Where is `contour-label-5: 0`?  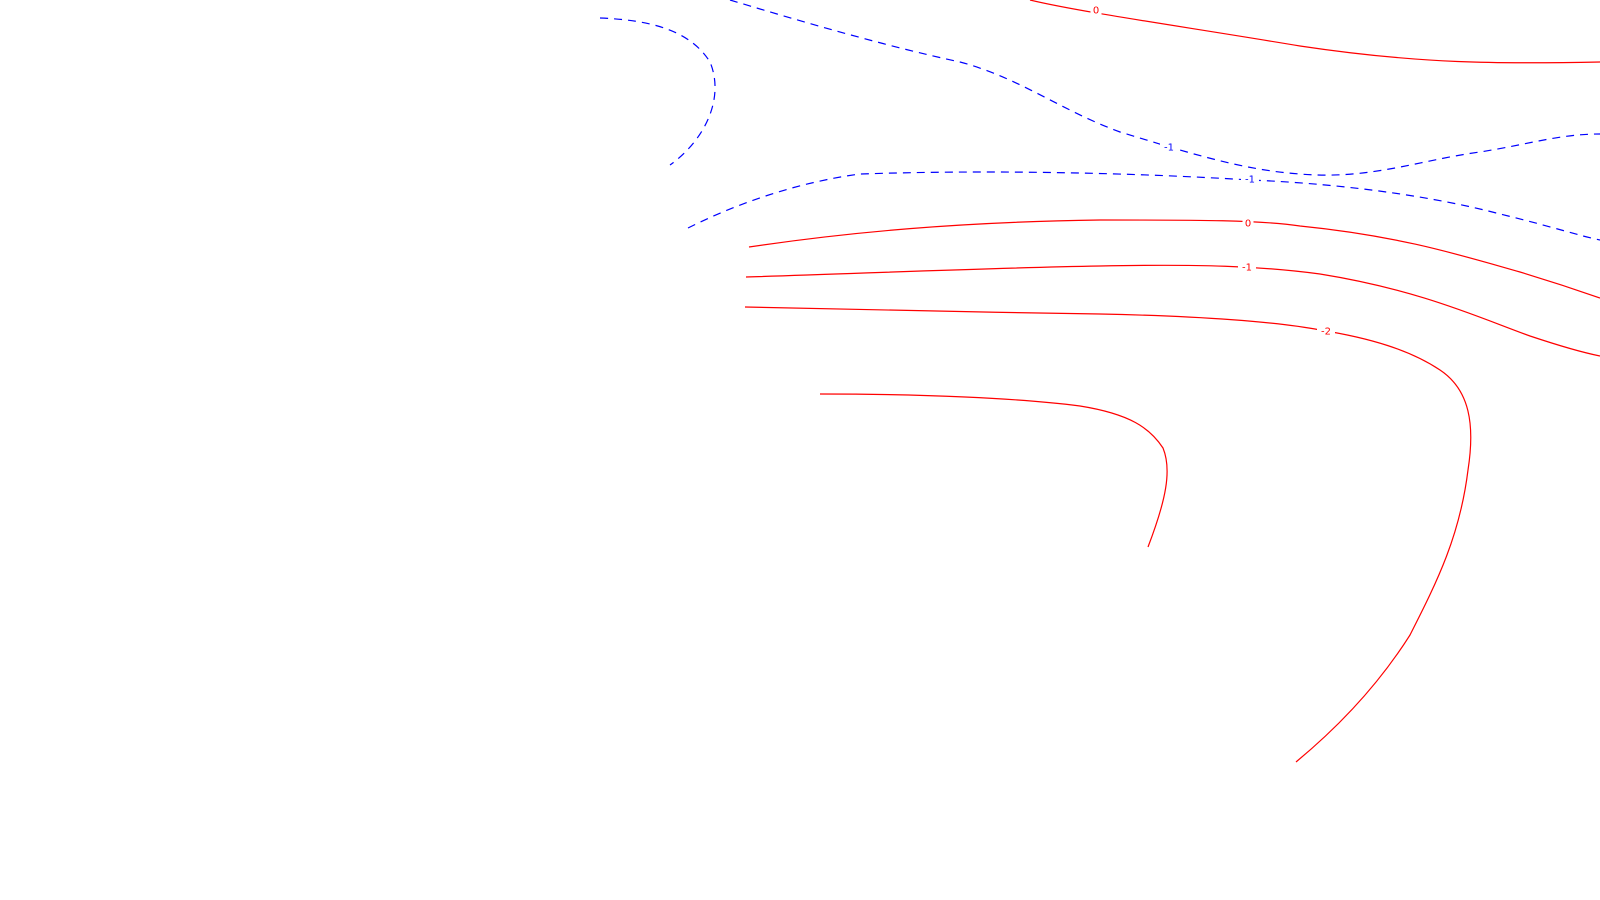 contour-label-5: 0 is located at coordinates (1248, 224).